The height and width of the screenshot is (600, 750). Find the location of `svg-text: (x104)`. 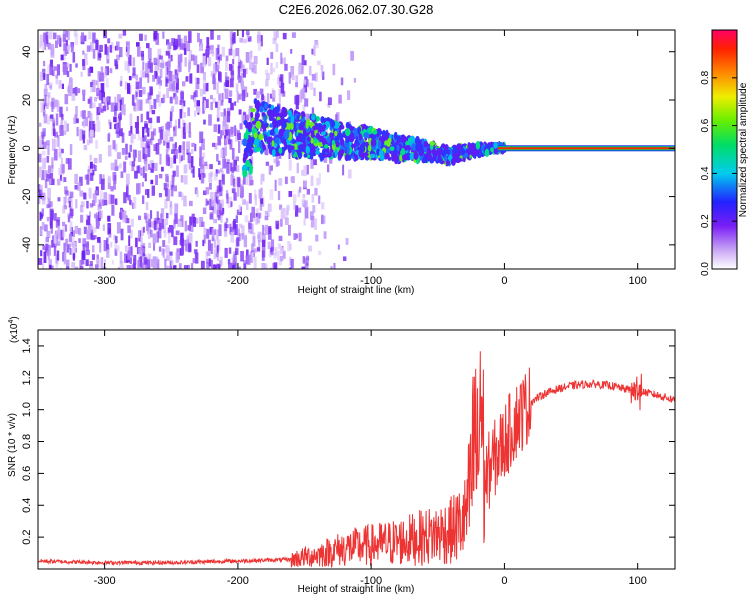

svg-text: (x104) is located at coordinates (14, 329).